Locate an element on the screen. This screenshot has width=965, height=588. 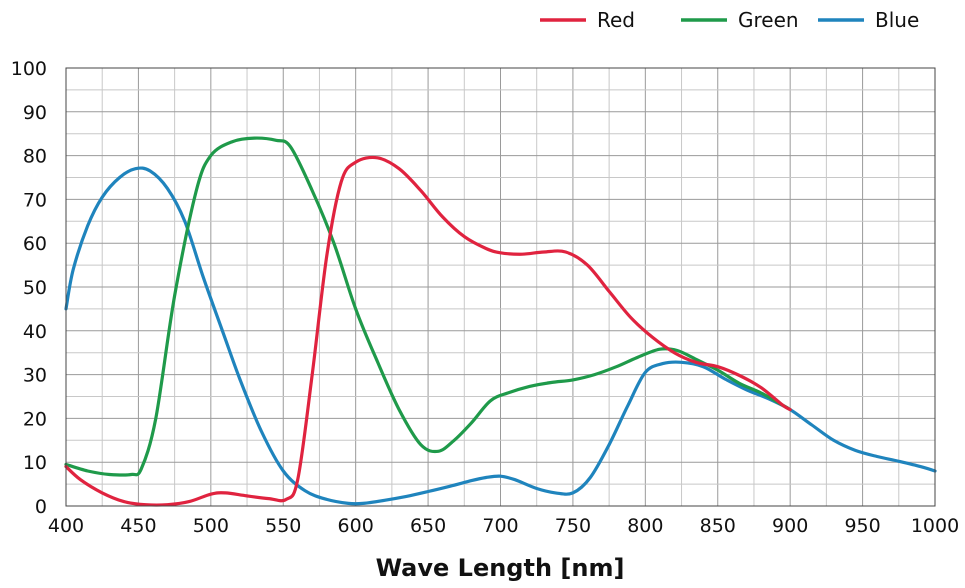
x-tick-label: 600 is located at coordinates (356, 526).